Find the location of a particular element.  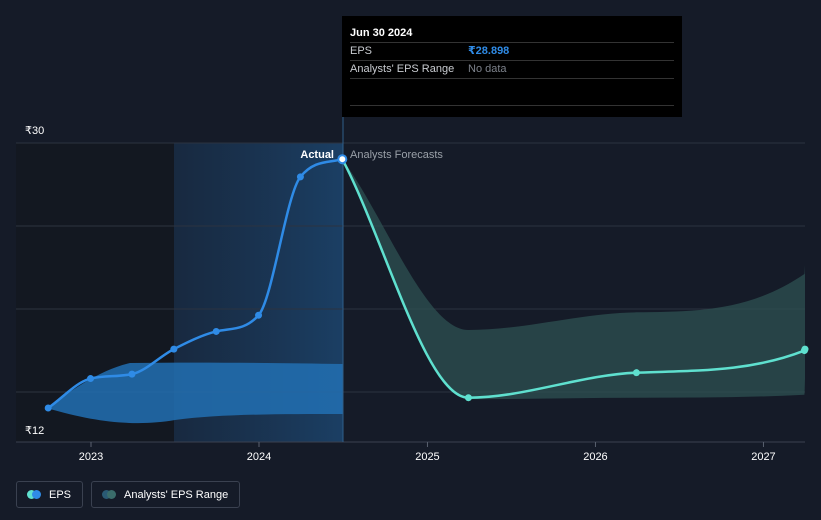

legend-item-eps: EPS is located at coordinates (50, 494).